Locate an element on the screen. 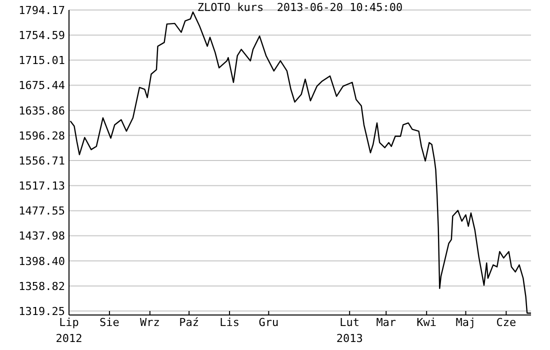 Image resolution: width=550 pixels, height=350 pixels. y-tick-label: 1319.25 is located at coordinates (41, 311).